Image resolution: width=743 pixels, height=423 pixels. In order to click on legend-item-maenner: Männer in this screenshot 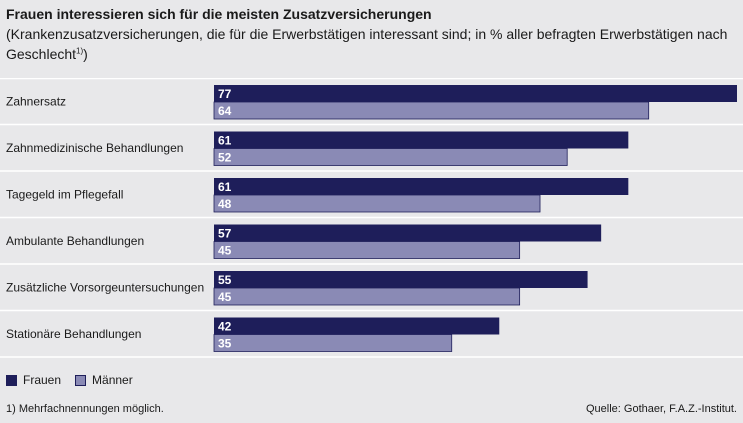, I will do `click(104, 380)`.